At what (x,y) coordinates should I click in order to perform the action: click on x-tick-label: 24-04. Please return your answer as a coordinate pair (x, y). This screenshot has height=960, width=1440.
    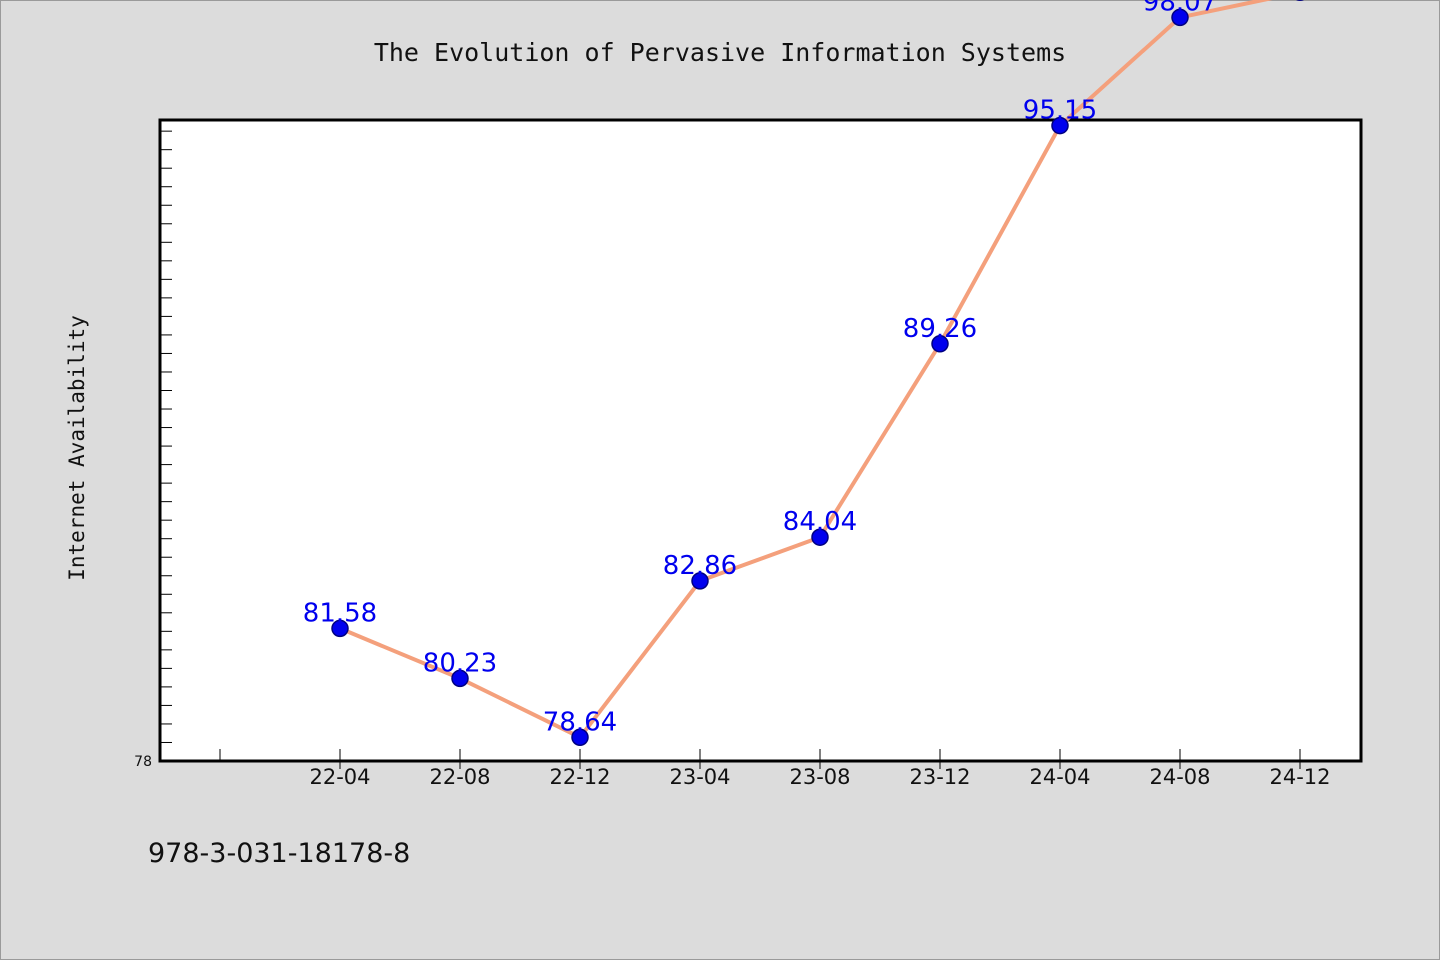
    Looking at the image, I should click on (1059, 777).